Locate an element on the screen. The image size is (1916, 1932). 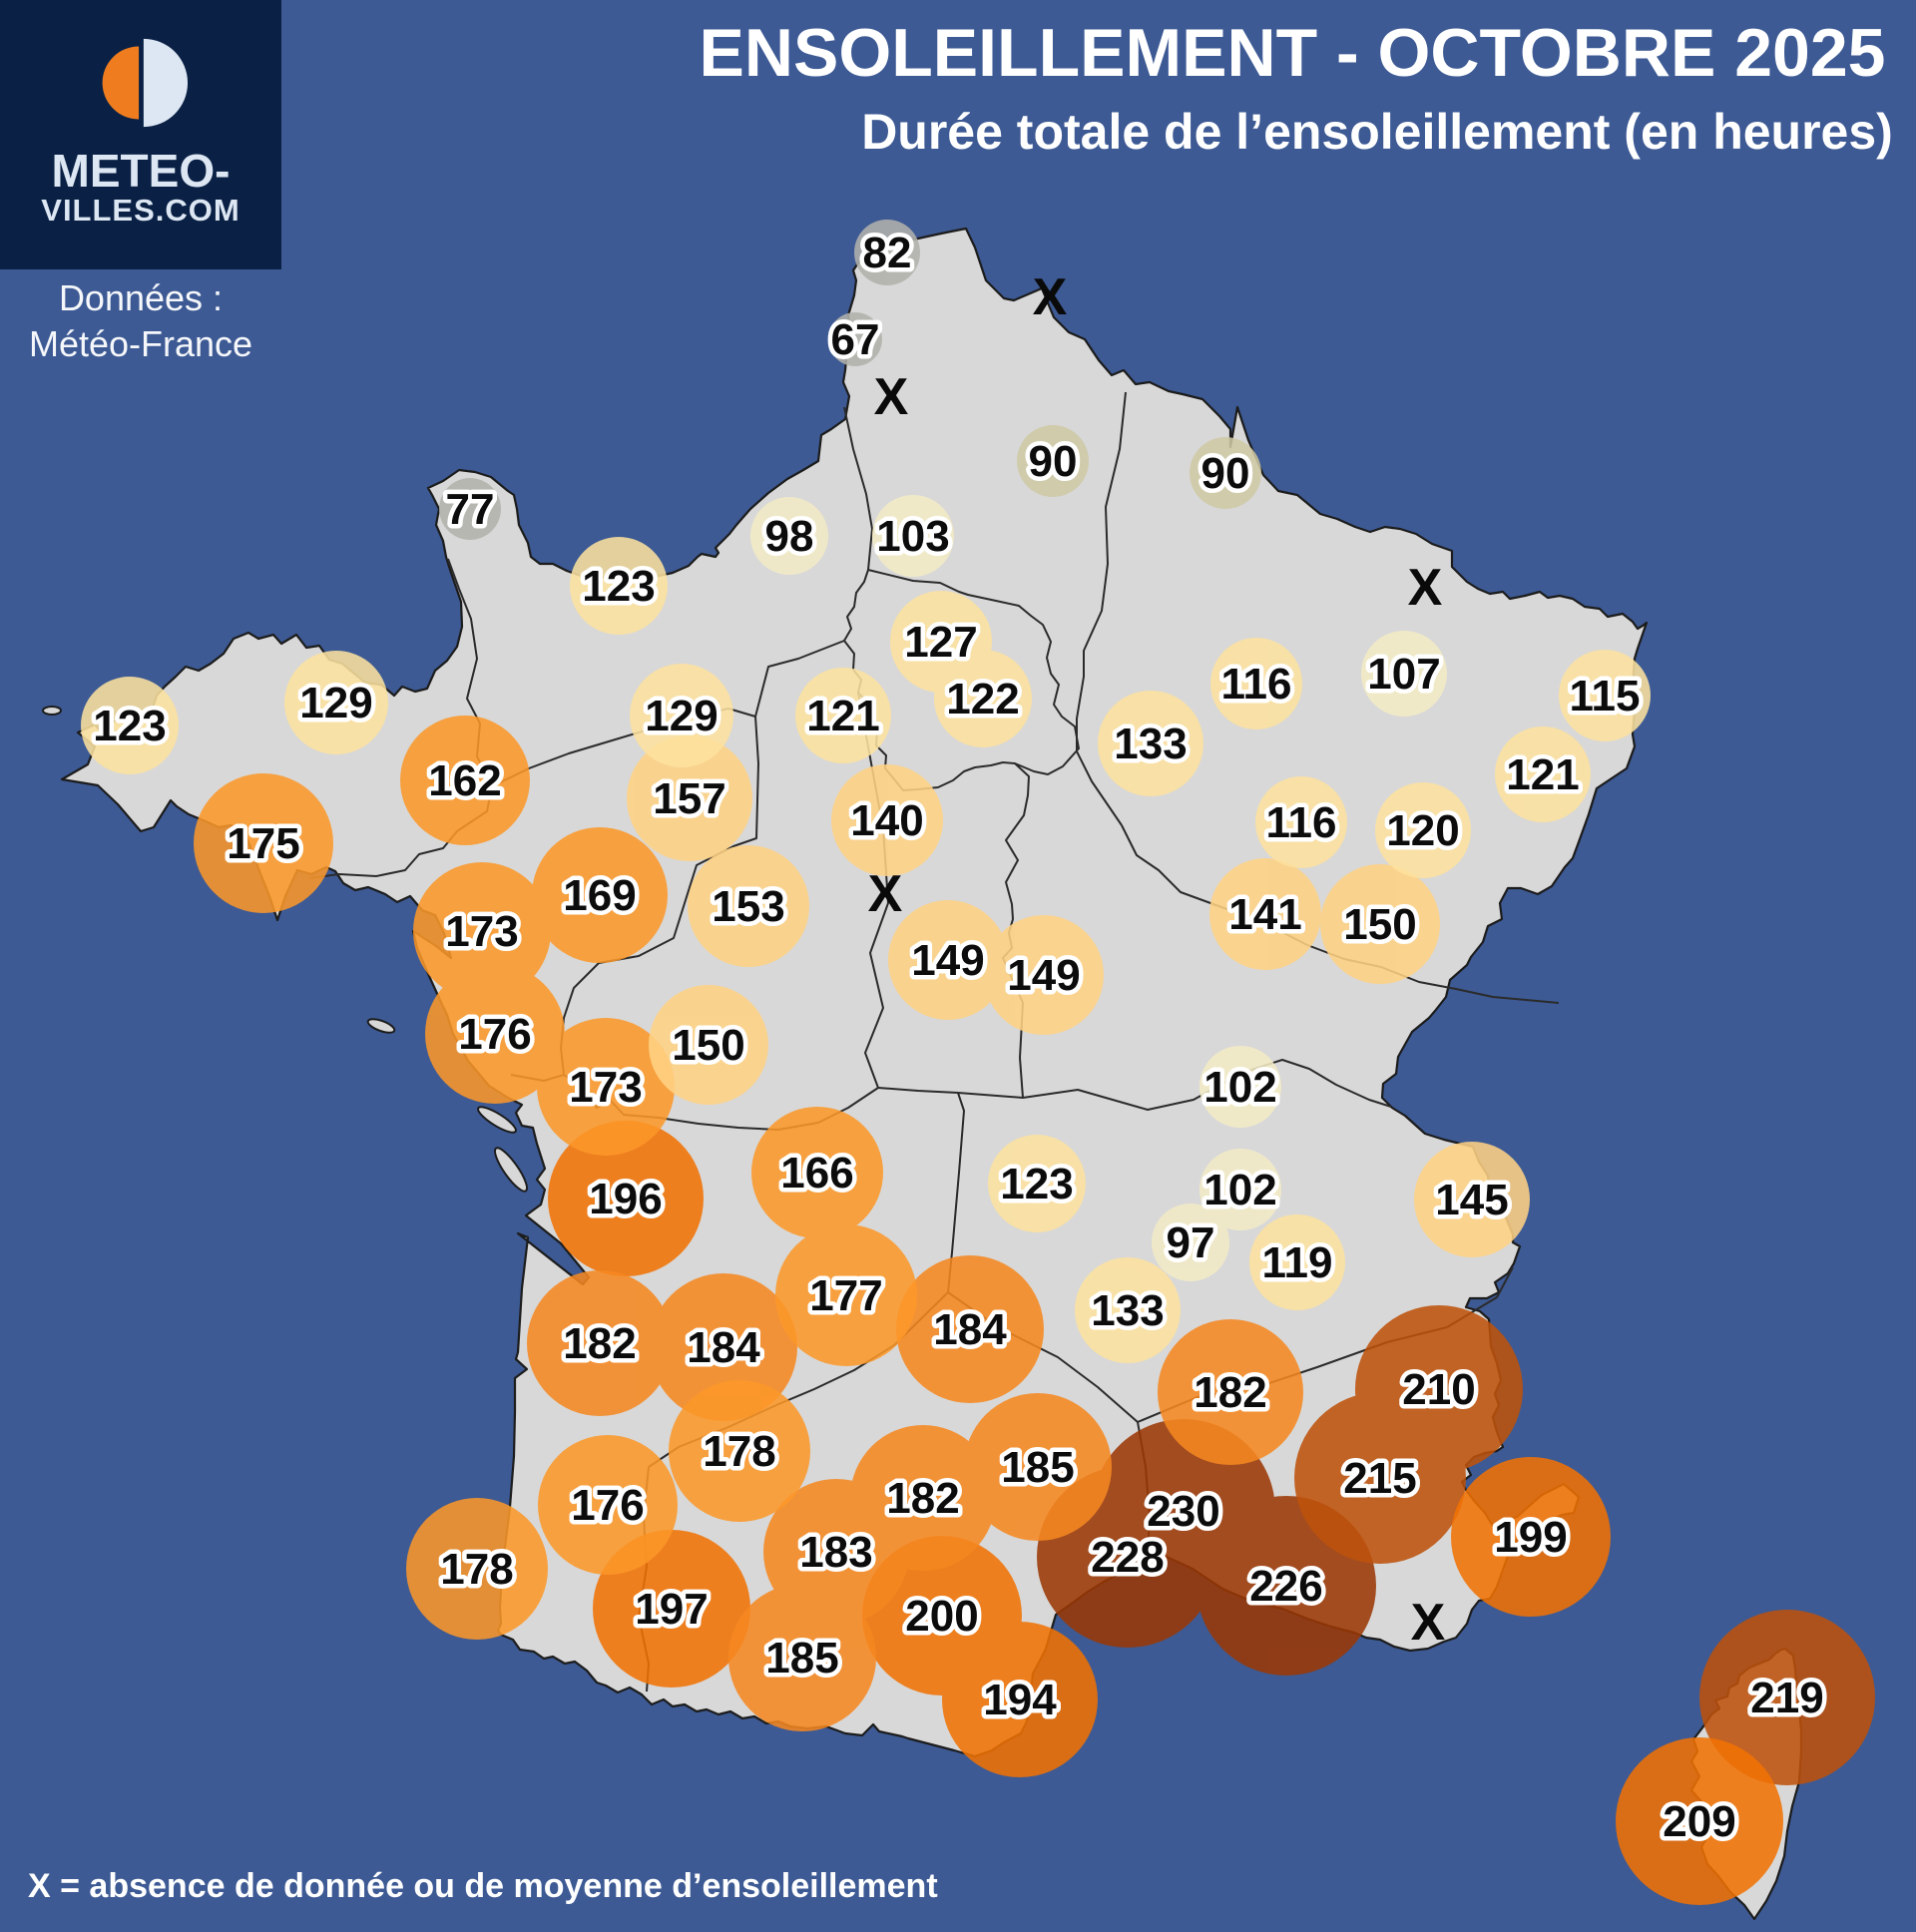
svg-text: 215 is located at coordinates (1379, 1478).